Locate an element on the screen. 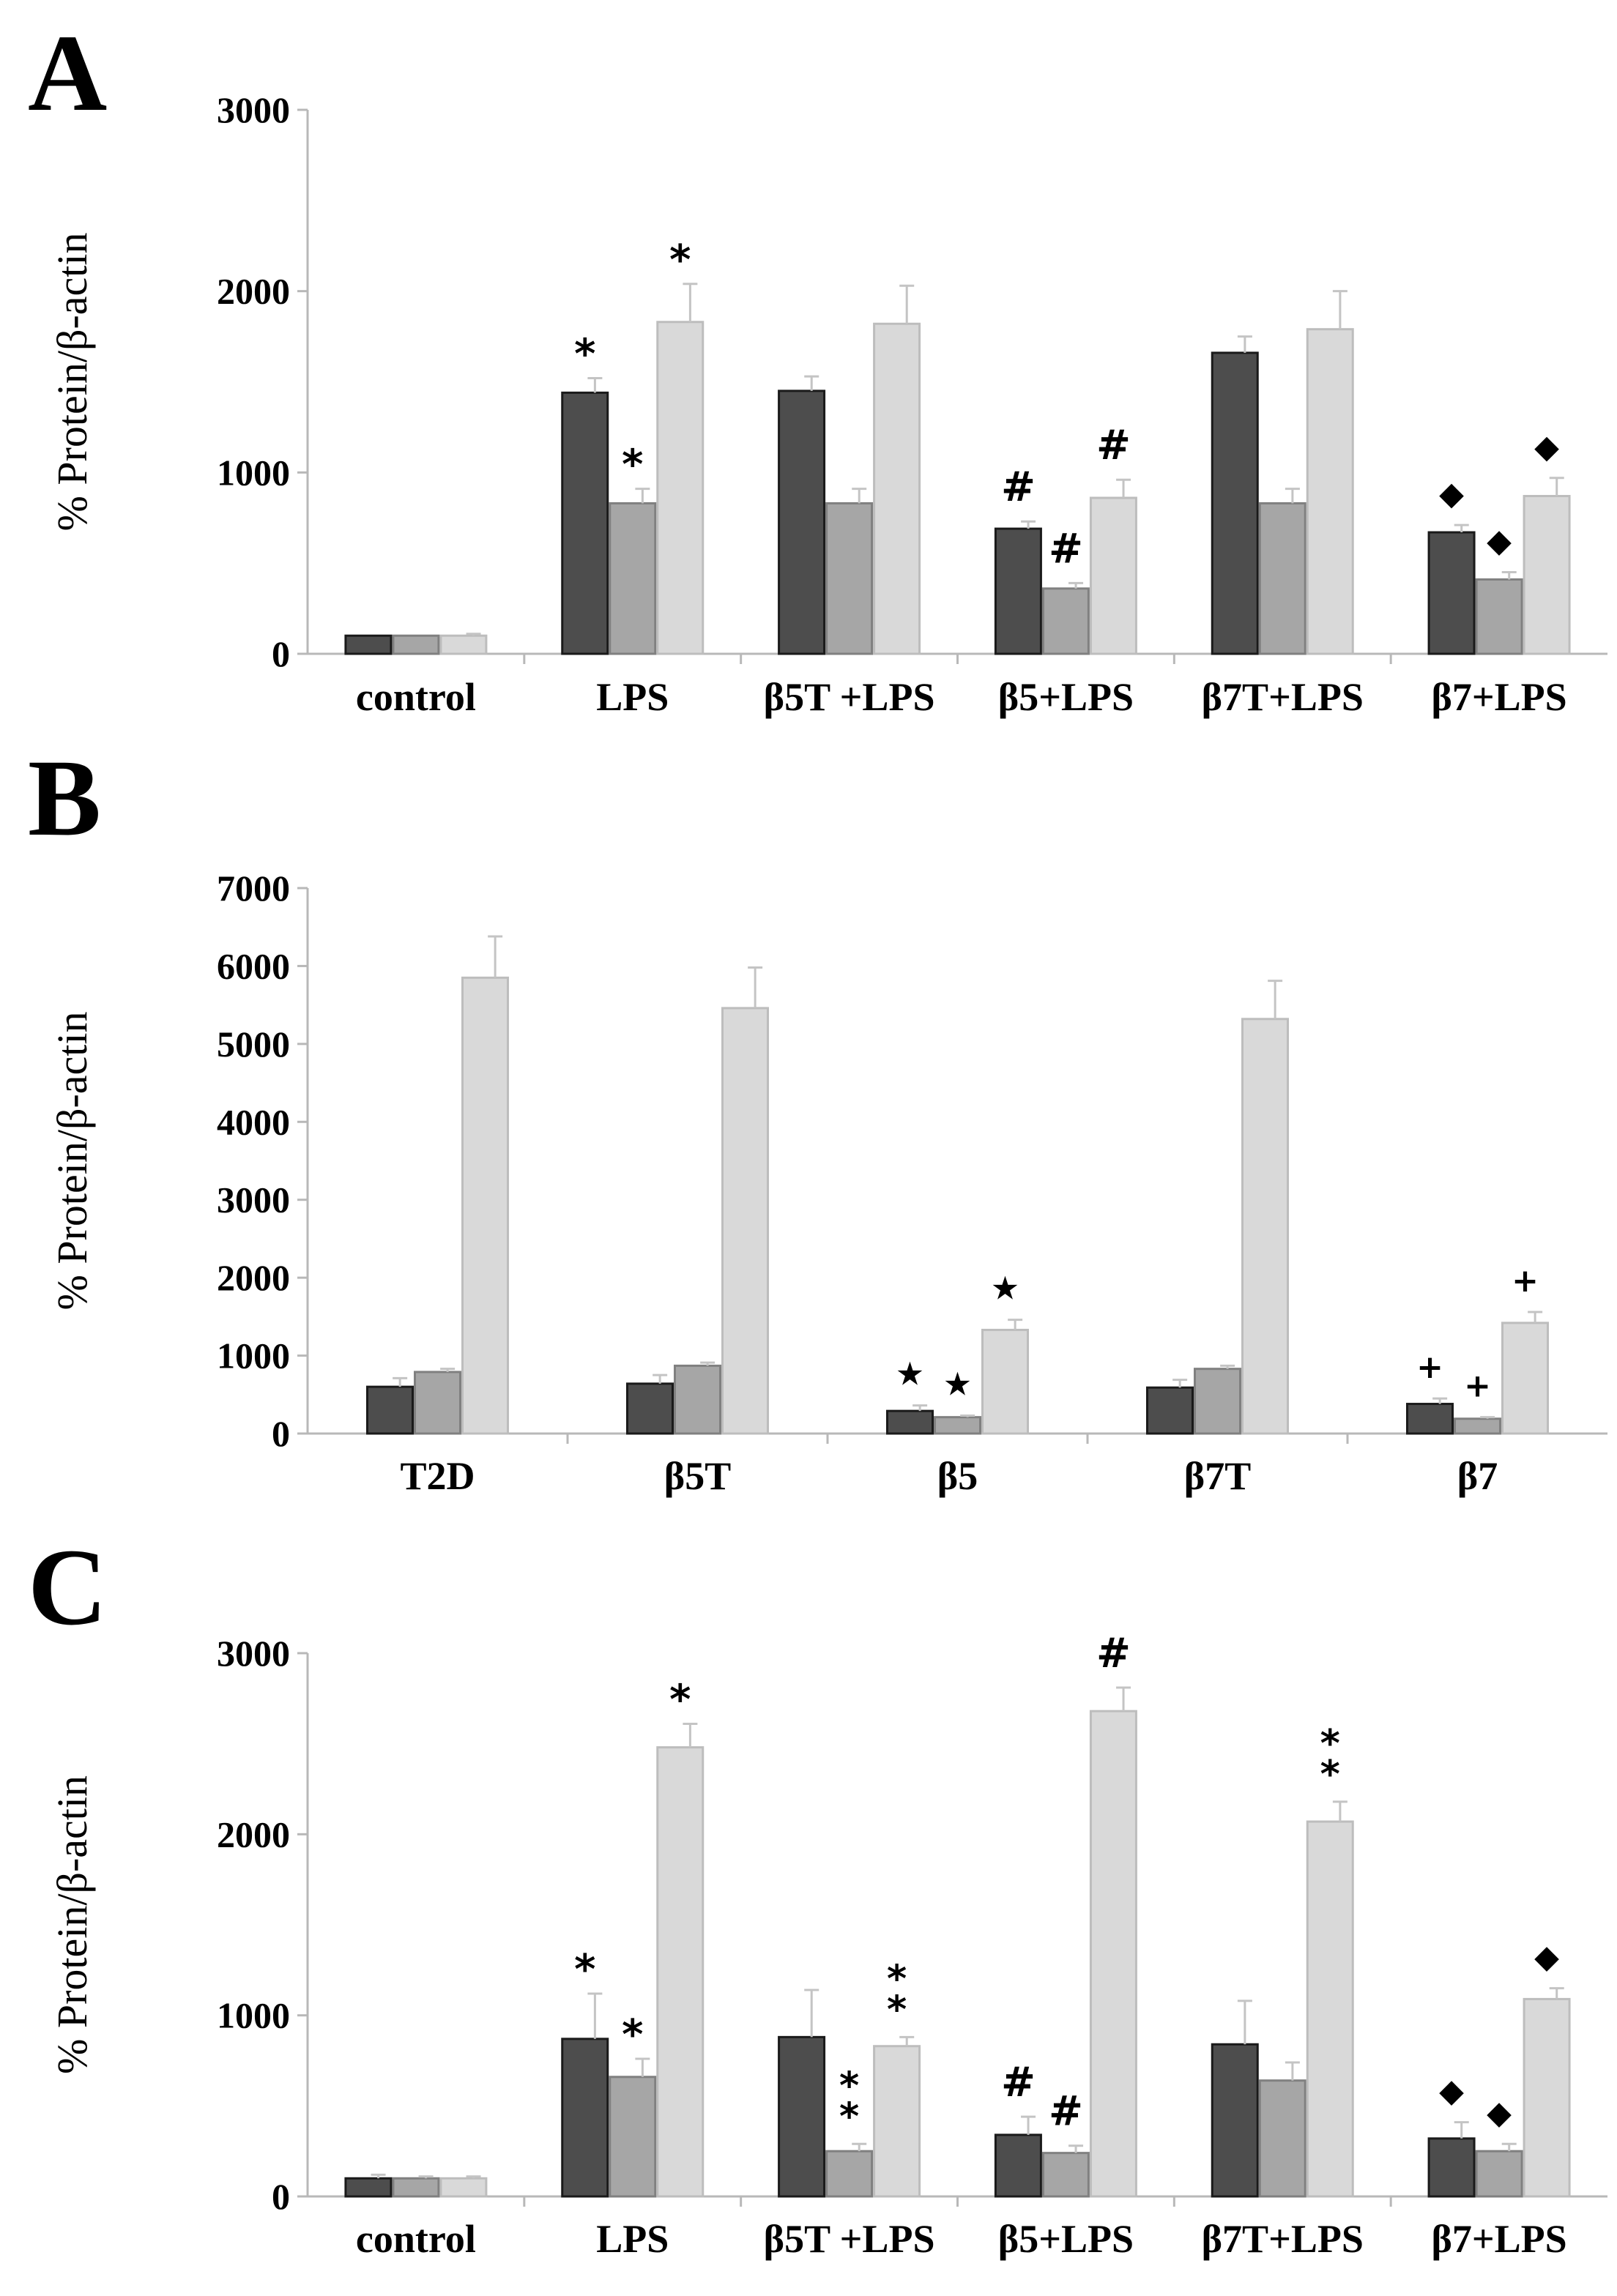  y-tick-label: 4000 is located at coordinates (253, 1121).